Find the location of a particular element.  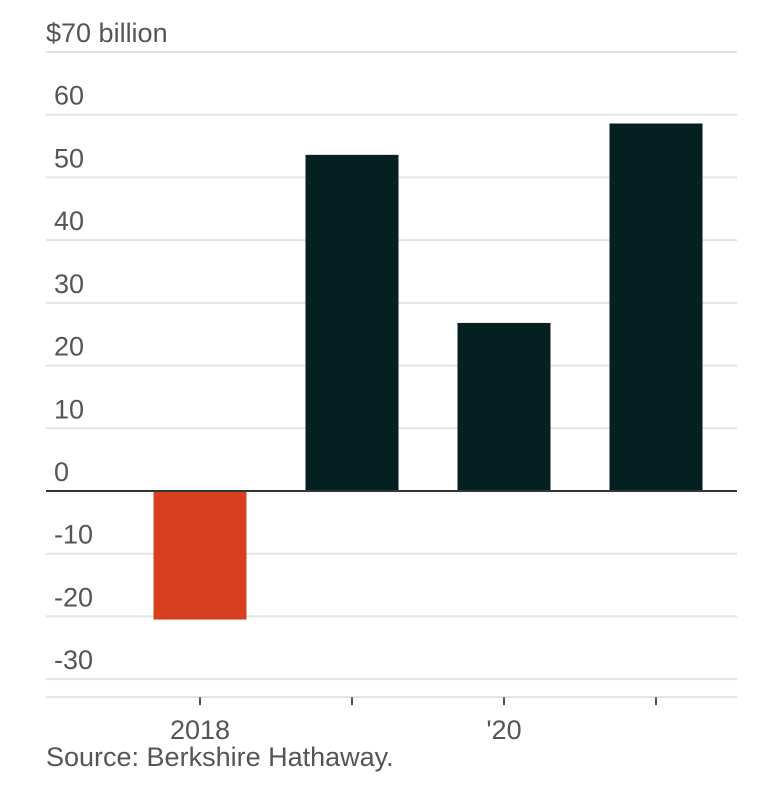

bar-2018 is located at coordinates (200, 555).